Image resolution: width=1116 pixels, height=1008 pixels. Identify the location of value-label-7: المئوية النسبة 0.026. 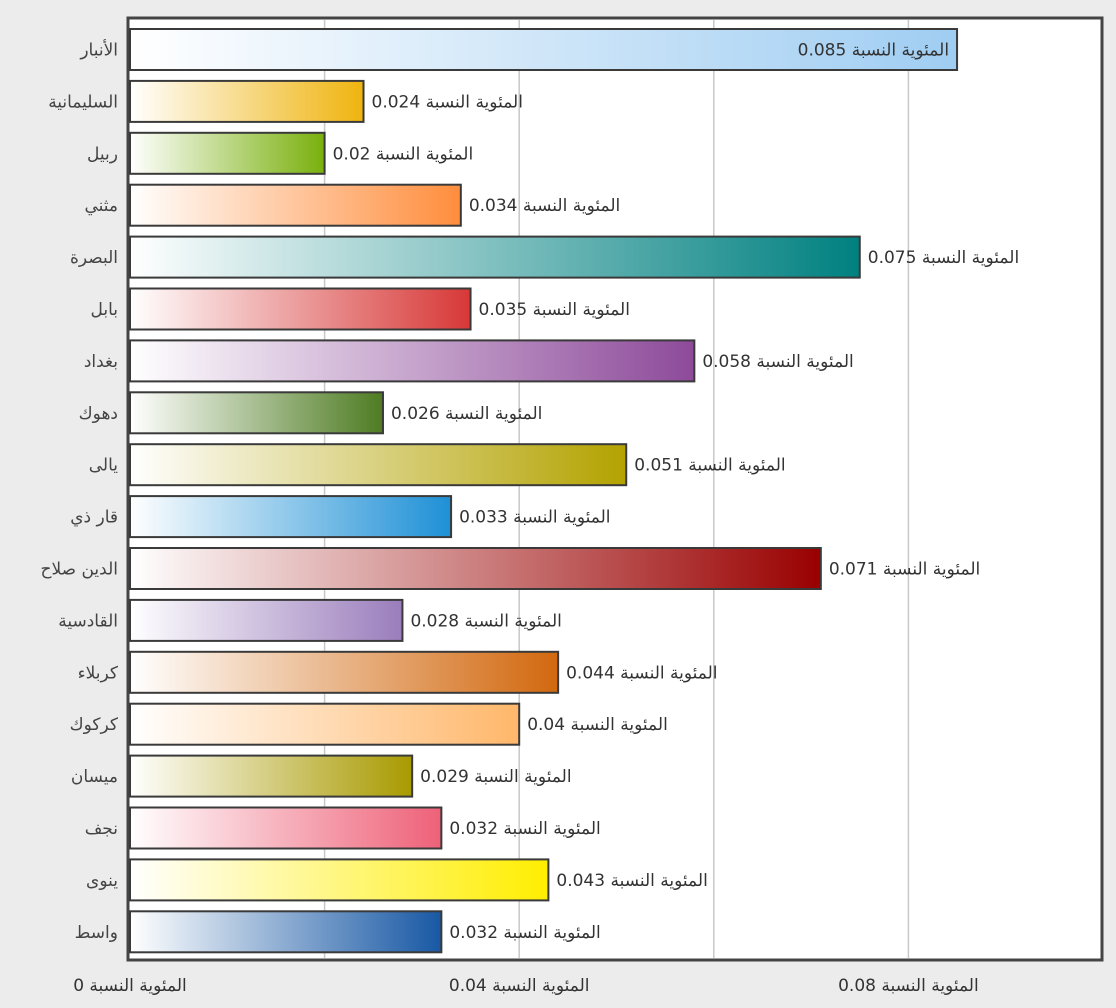
(466, 414).